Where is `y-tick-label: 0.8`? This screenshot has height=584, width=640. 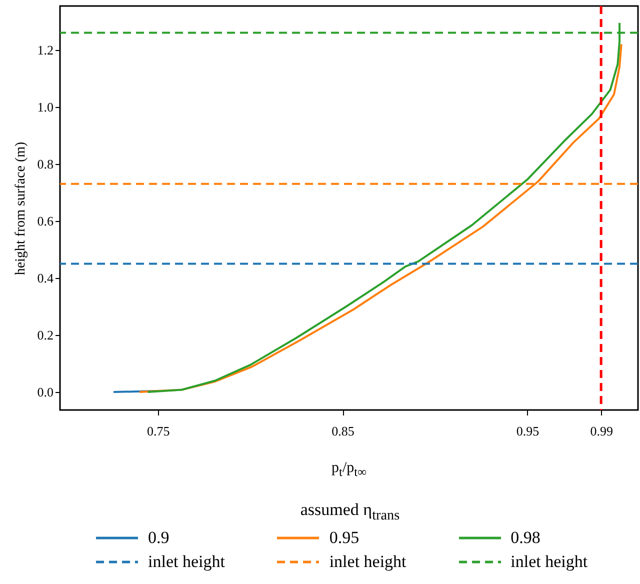 y-tick-label: 0.8 is located at coordinates (45, 164).